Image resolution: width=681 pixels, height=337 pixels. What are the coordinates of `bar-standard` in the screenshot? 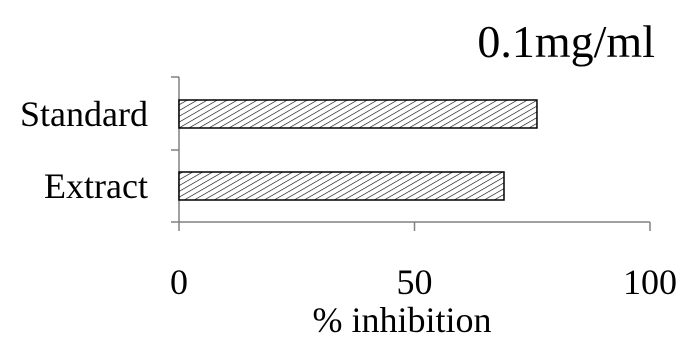 It's located at (358, 114).